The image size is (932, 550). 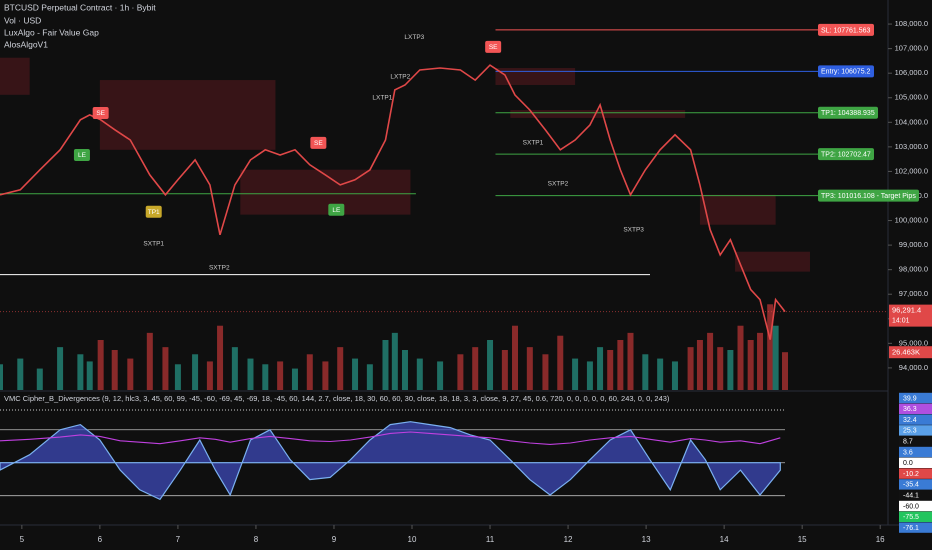 I want to click on signal-label: TP1, so click(x=154, y=212).